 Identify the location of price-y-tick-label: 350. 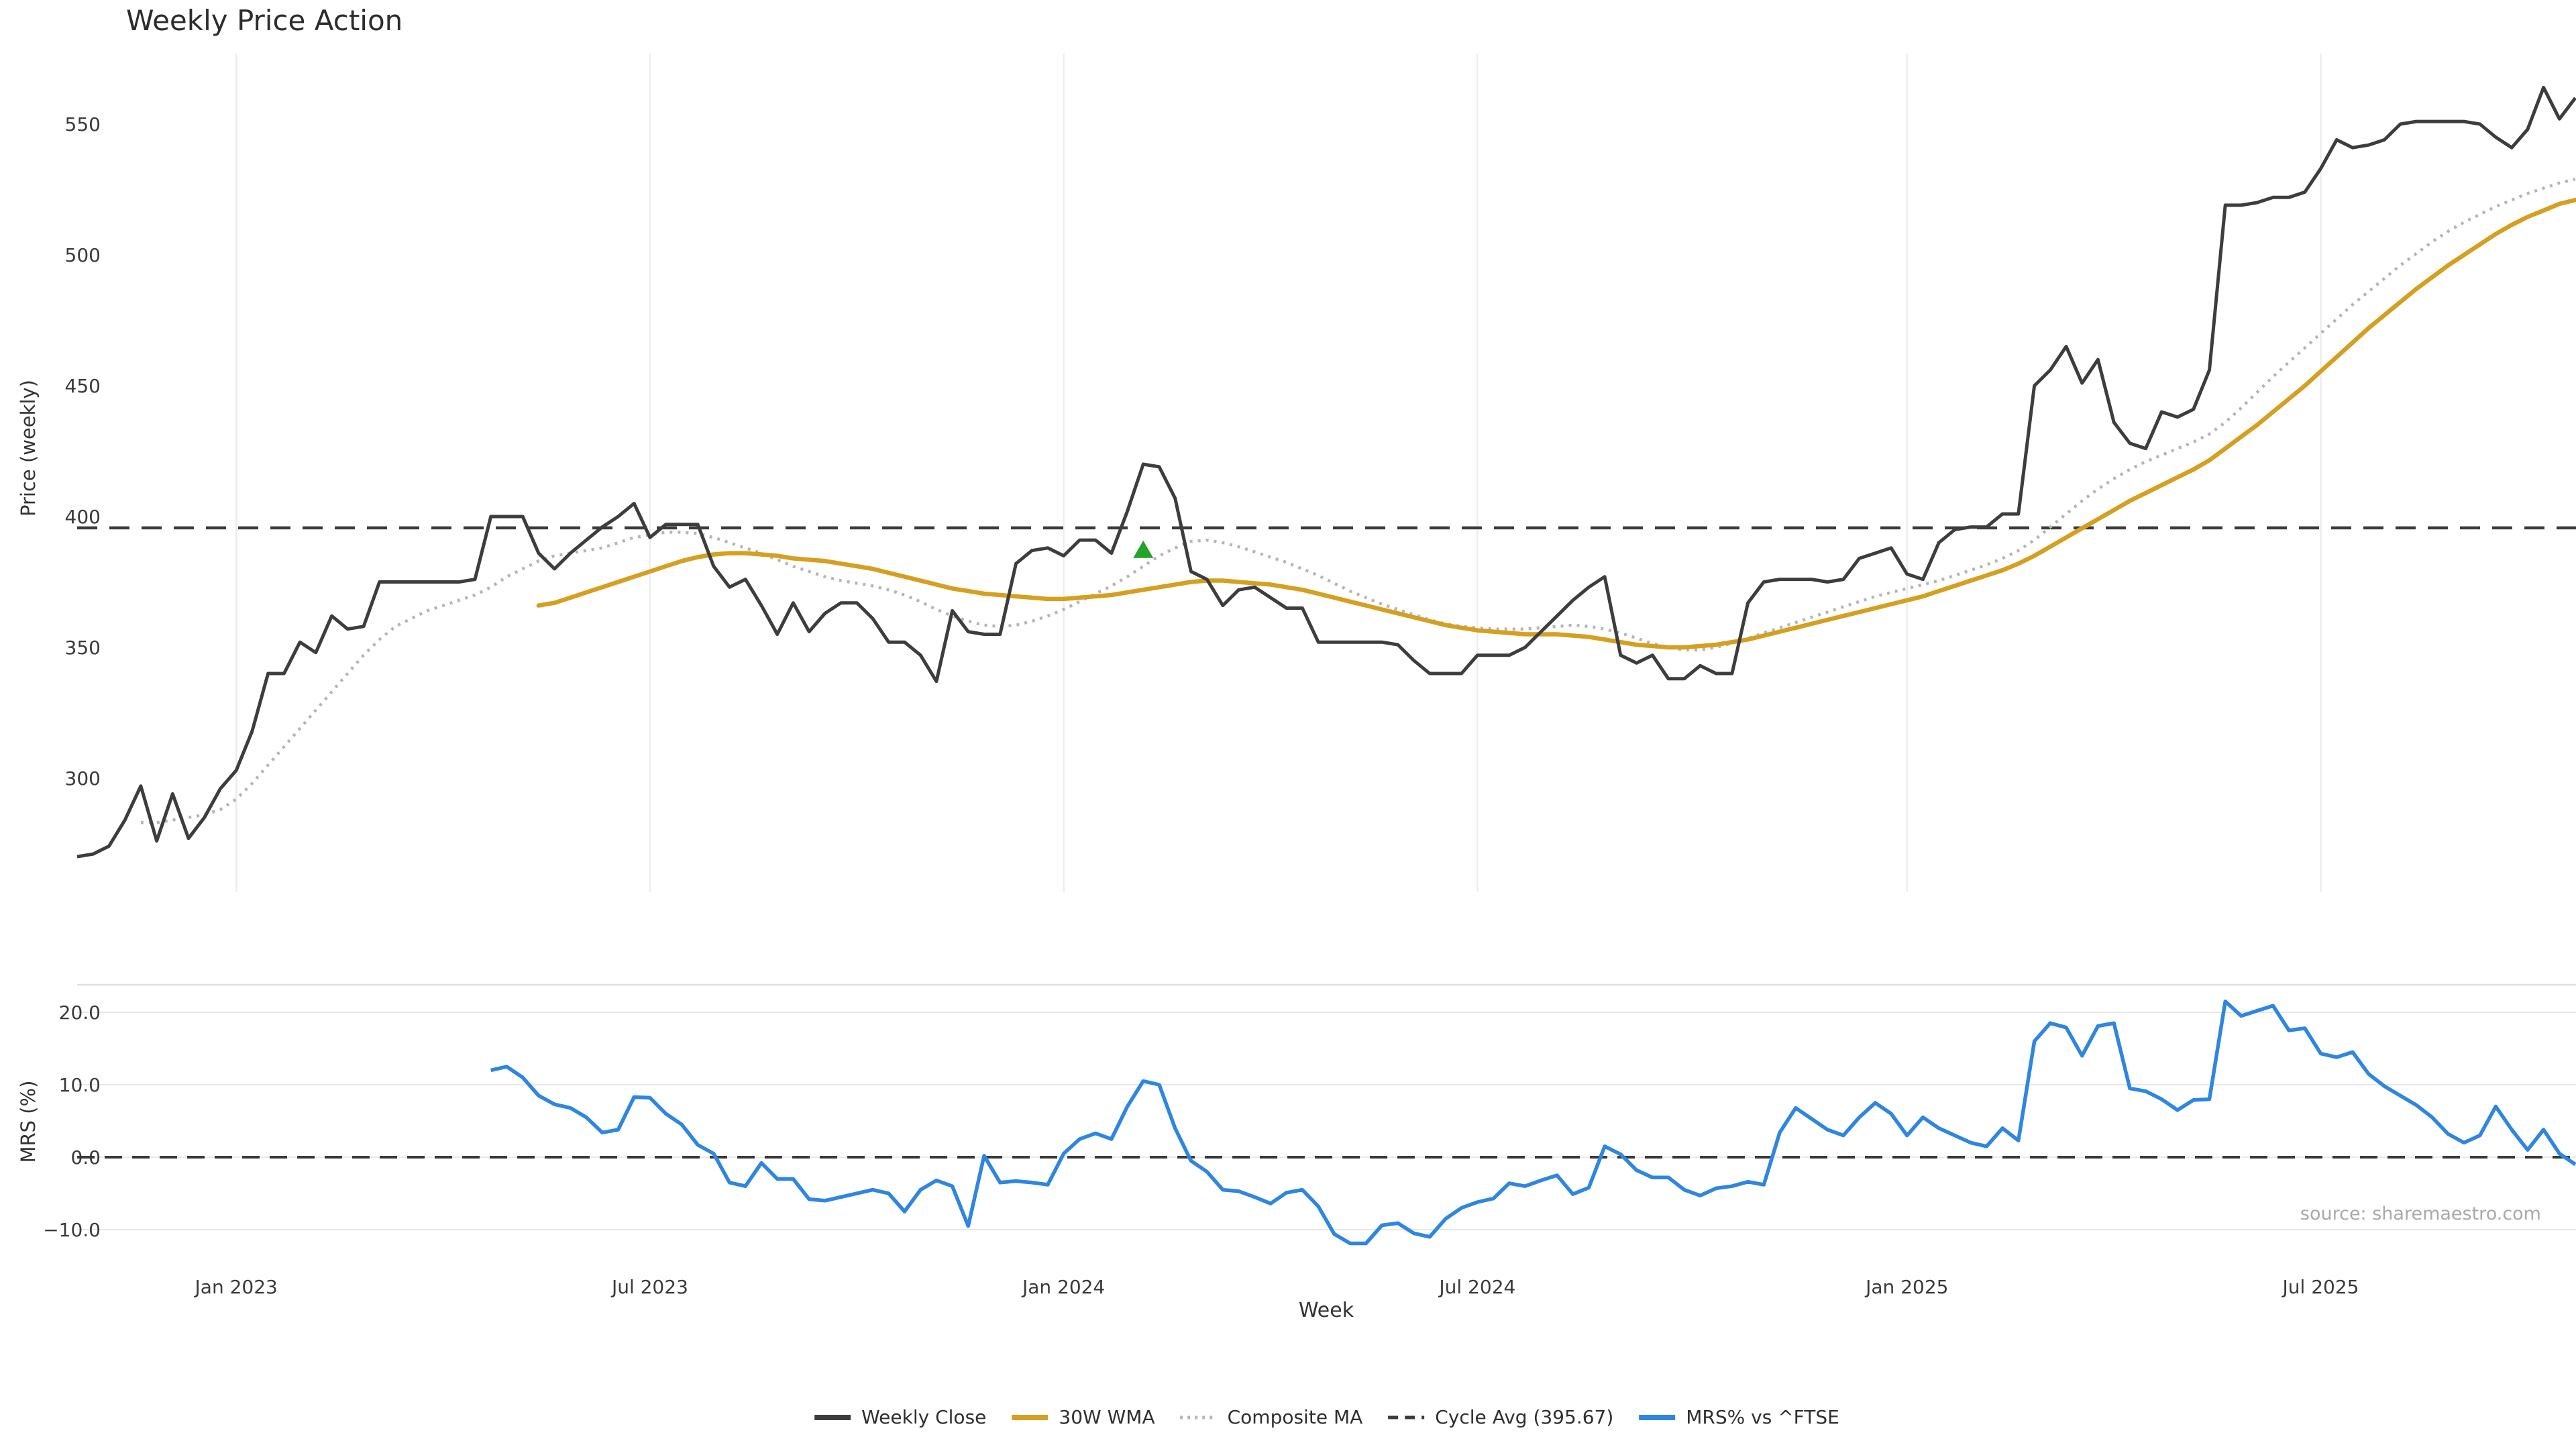
(83, 648).